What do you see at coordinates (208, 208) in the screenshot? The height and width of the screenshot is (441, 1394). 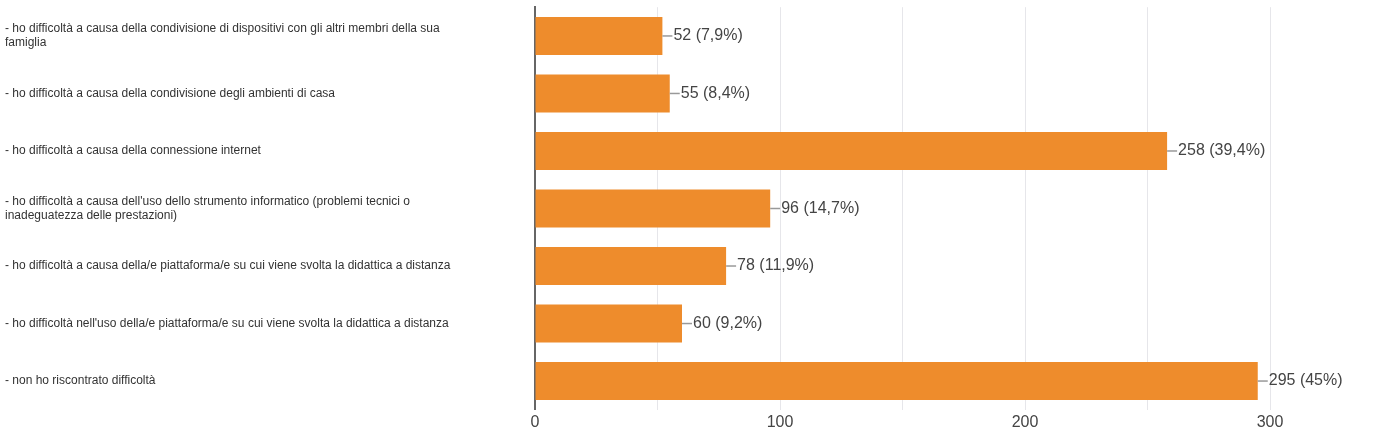 I see `y-tick-label: - ho difficoltà a causa dell'uso dello strumento informatico (problemi tecnici o inadeguatezza delle prestazioni)` at bounding box center [208, 208].